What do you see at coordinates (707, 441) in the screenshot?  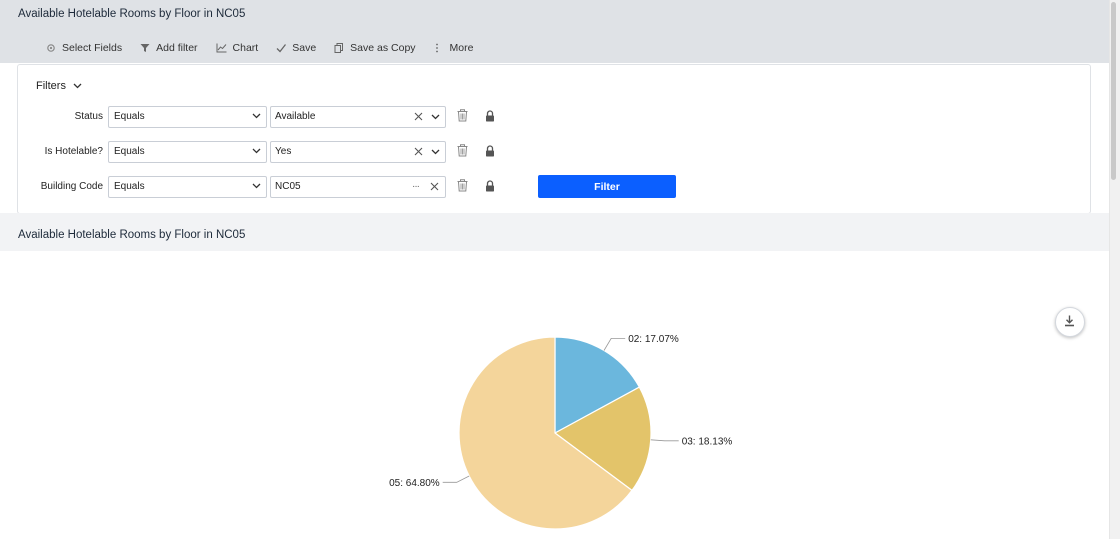 I see `pie-data-label: 03: 18.13%` at bounding box center [707, 441].